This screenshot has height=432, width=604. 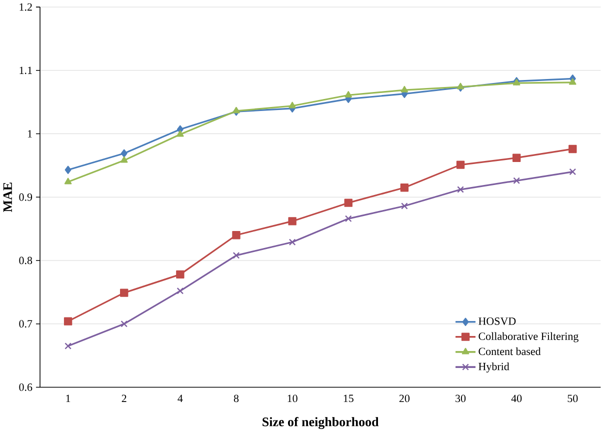 What do you see at coordinates (320, 422) in the screenshot?
I see `x-axis-title: Size of neighborhood` at bounding box center [320, 422].